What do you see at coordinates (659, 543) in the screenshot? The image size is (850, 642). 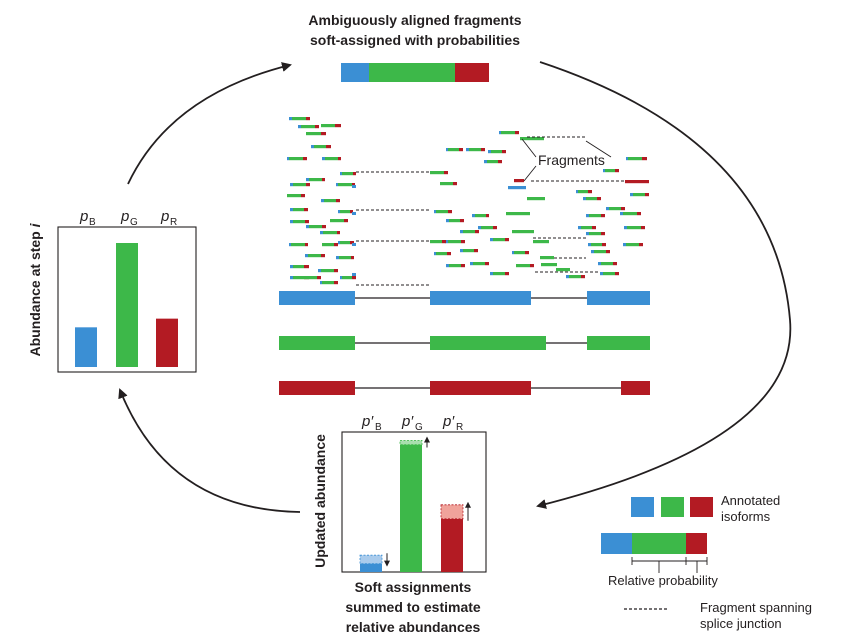 I see `legend-prob-green` at bounding box center [659, 543].